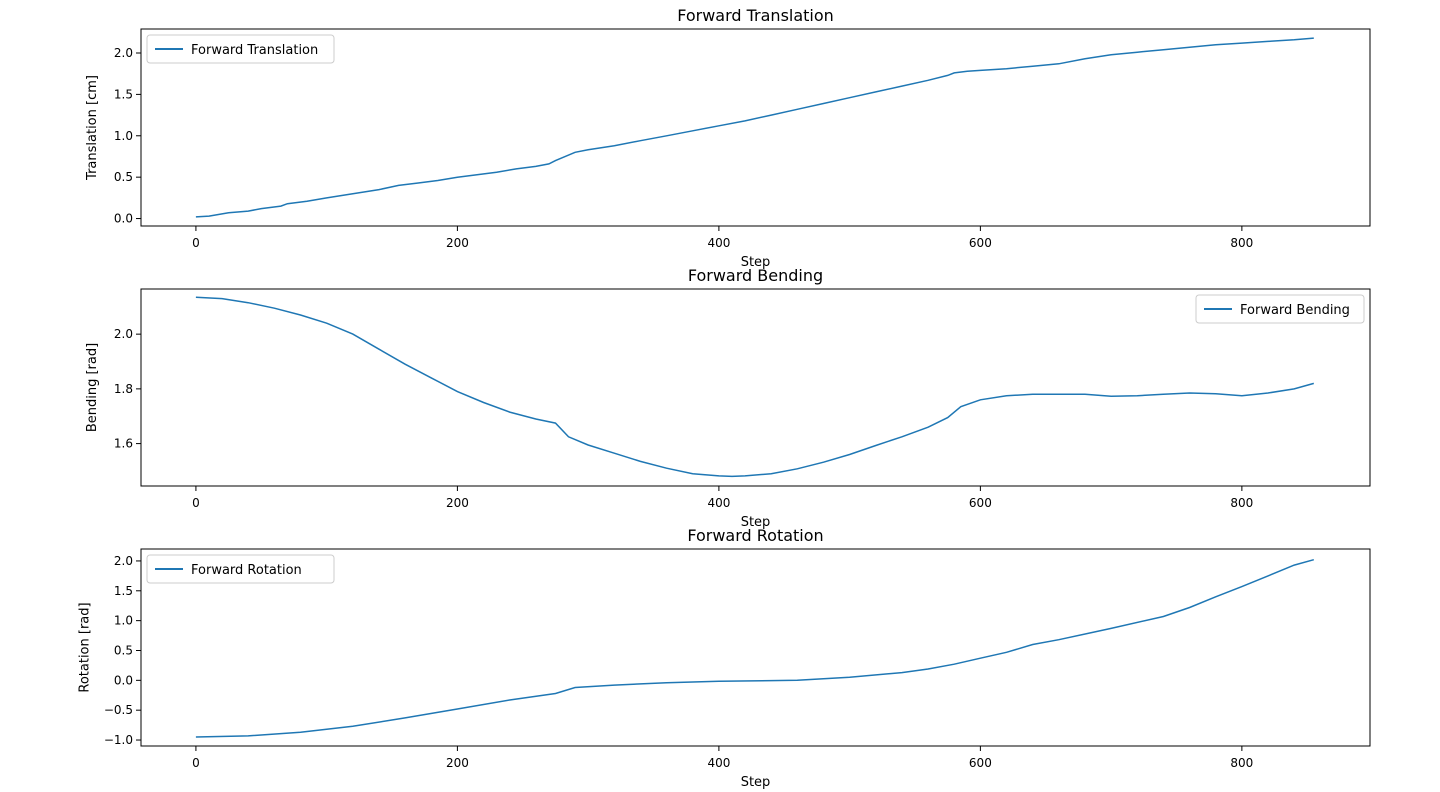 The width and height of the screenshot is (1440, 792). I want to click on legend-label: Forward Bending, so click(1295, 310).